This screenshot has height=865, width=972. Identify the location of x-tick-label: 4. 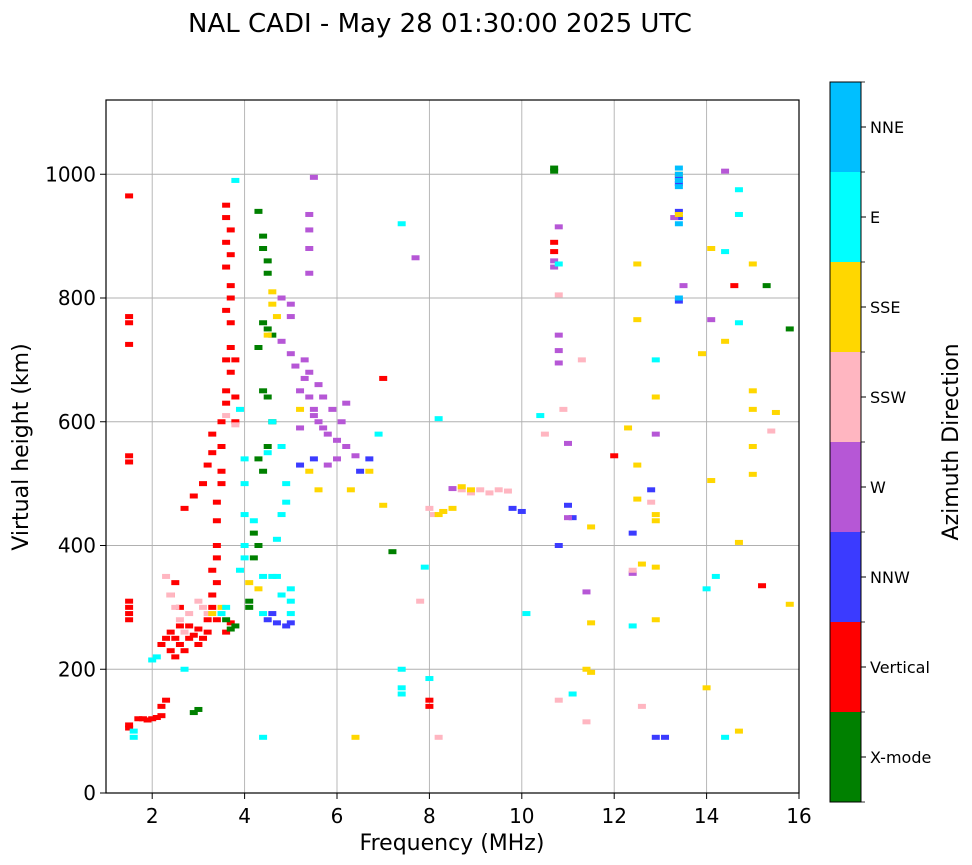
(244, 816).